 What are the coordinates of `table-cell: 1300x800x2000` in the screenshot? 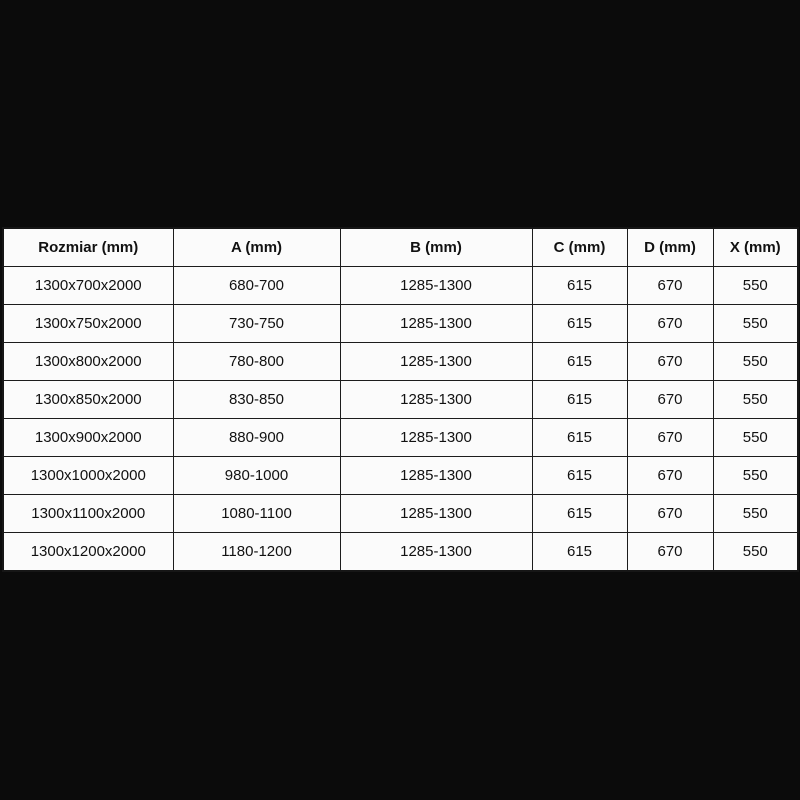 It's located at (88, 361).